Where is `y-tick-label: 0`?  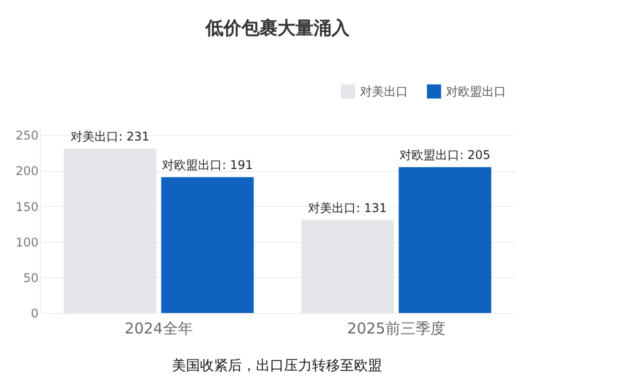 y-tick-label: 0 is located at coordinates (34, 313).